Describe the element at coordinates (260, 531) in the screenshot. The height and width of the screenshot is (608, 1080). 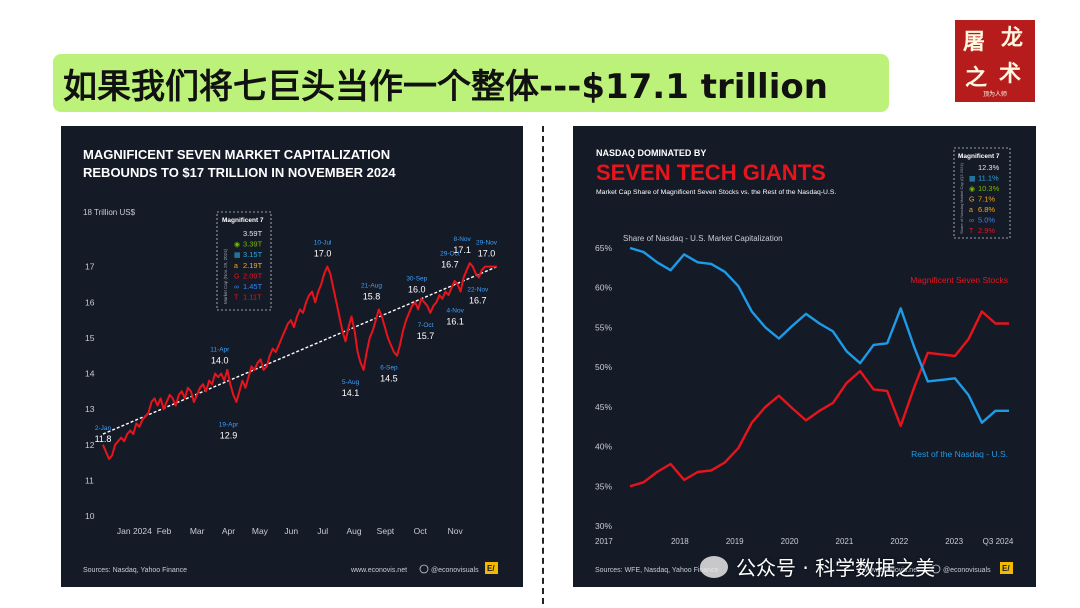
I see `x-tick-label: May` at that location.